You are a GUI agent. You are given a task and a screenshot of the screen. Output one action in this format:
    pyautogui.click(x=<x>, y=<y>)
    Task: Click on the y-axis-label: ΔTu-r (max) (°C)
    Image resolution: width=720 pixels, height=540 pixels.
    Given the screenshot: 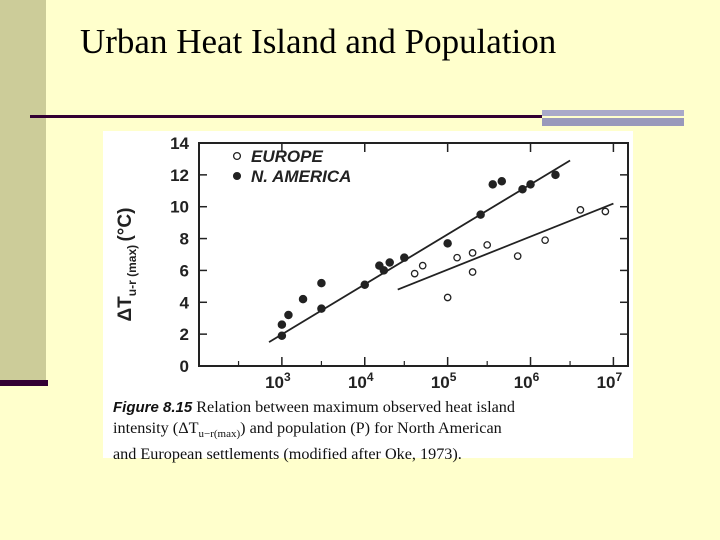 What is the action you would take?
    pyautogui.click(x=127, y=265)
    